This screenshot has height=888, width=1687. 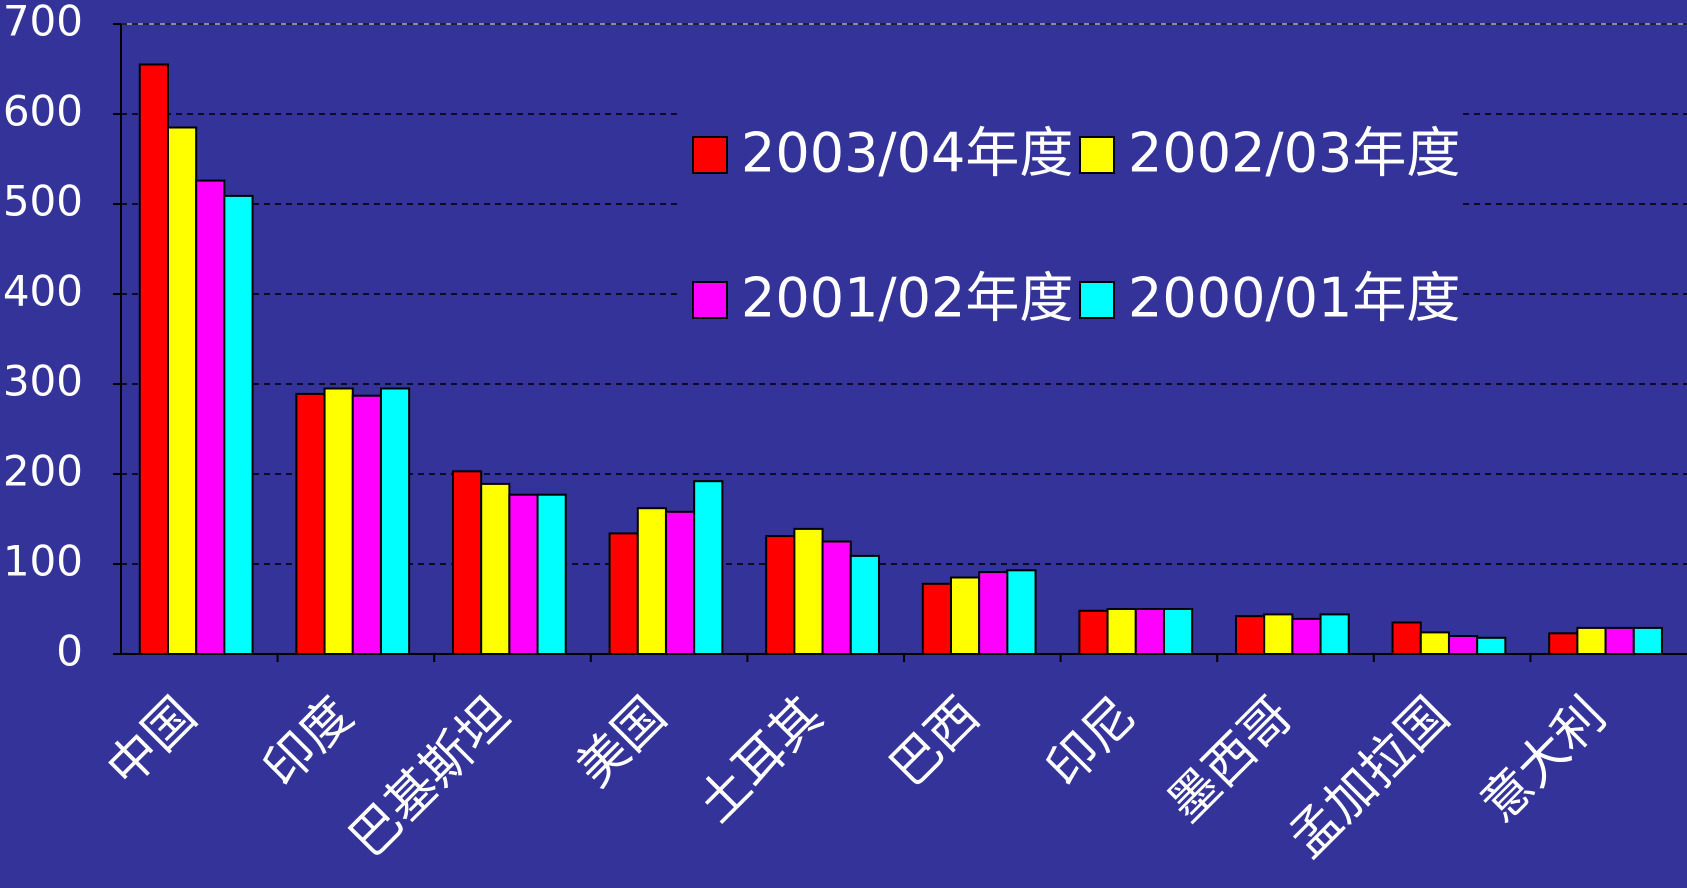 What do you see at coordinates (43, 23) in the screenshot?
I see `y-tick-label: 700` at bounding box center [43, 23].